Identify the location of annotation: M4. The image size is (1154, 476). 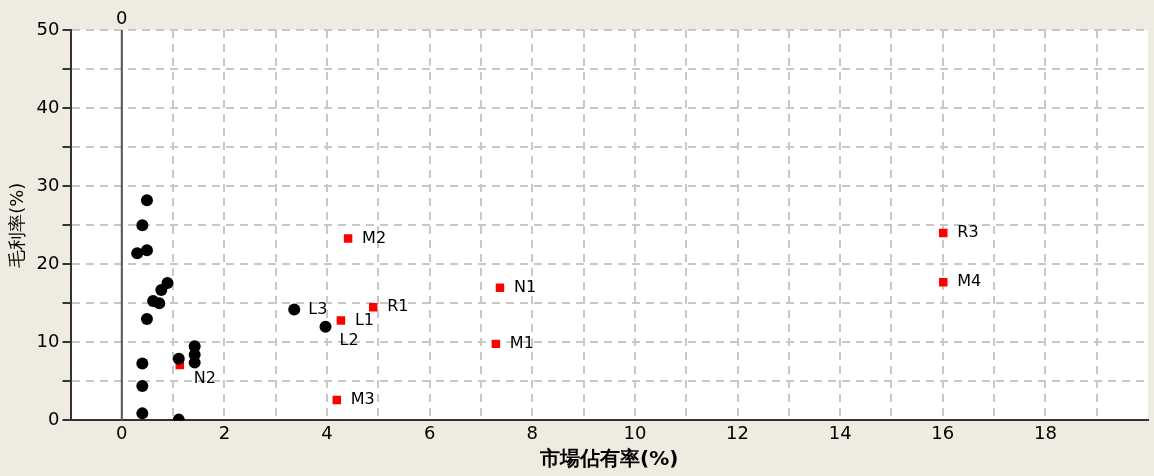
(969, 281).